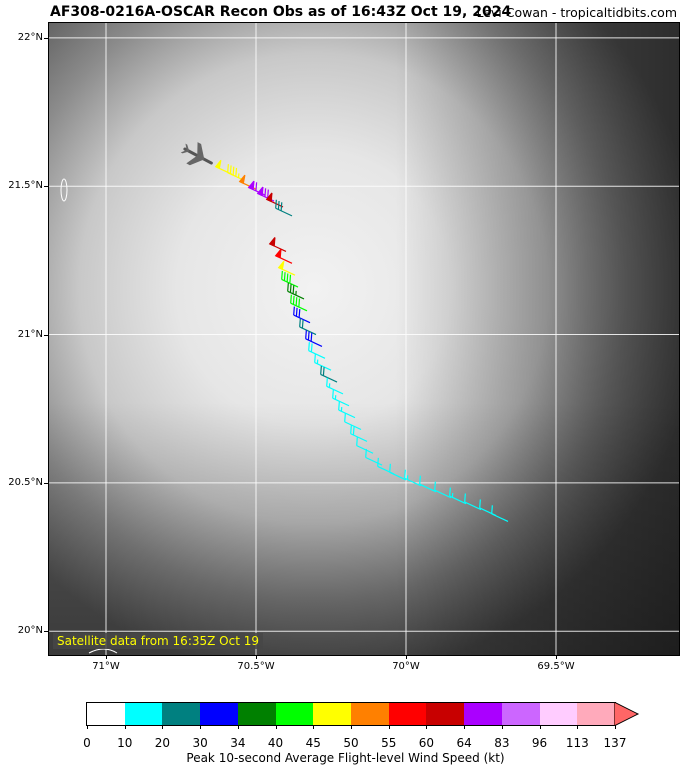 The image size is (691, 768). Describe the element at coordinates (256, 666) in the screenshot. I see `lon-tick-label: 70.5°W` at that location.